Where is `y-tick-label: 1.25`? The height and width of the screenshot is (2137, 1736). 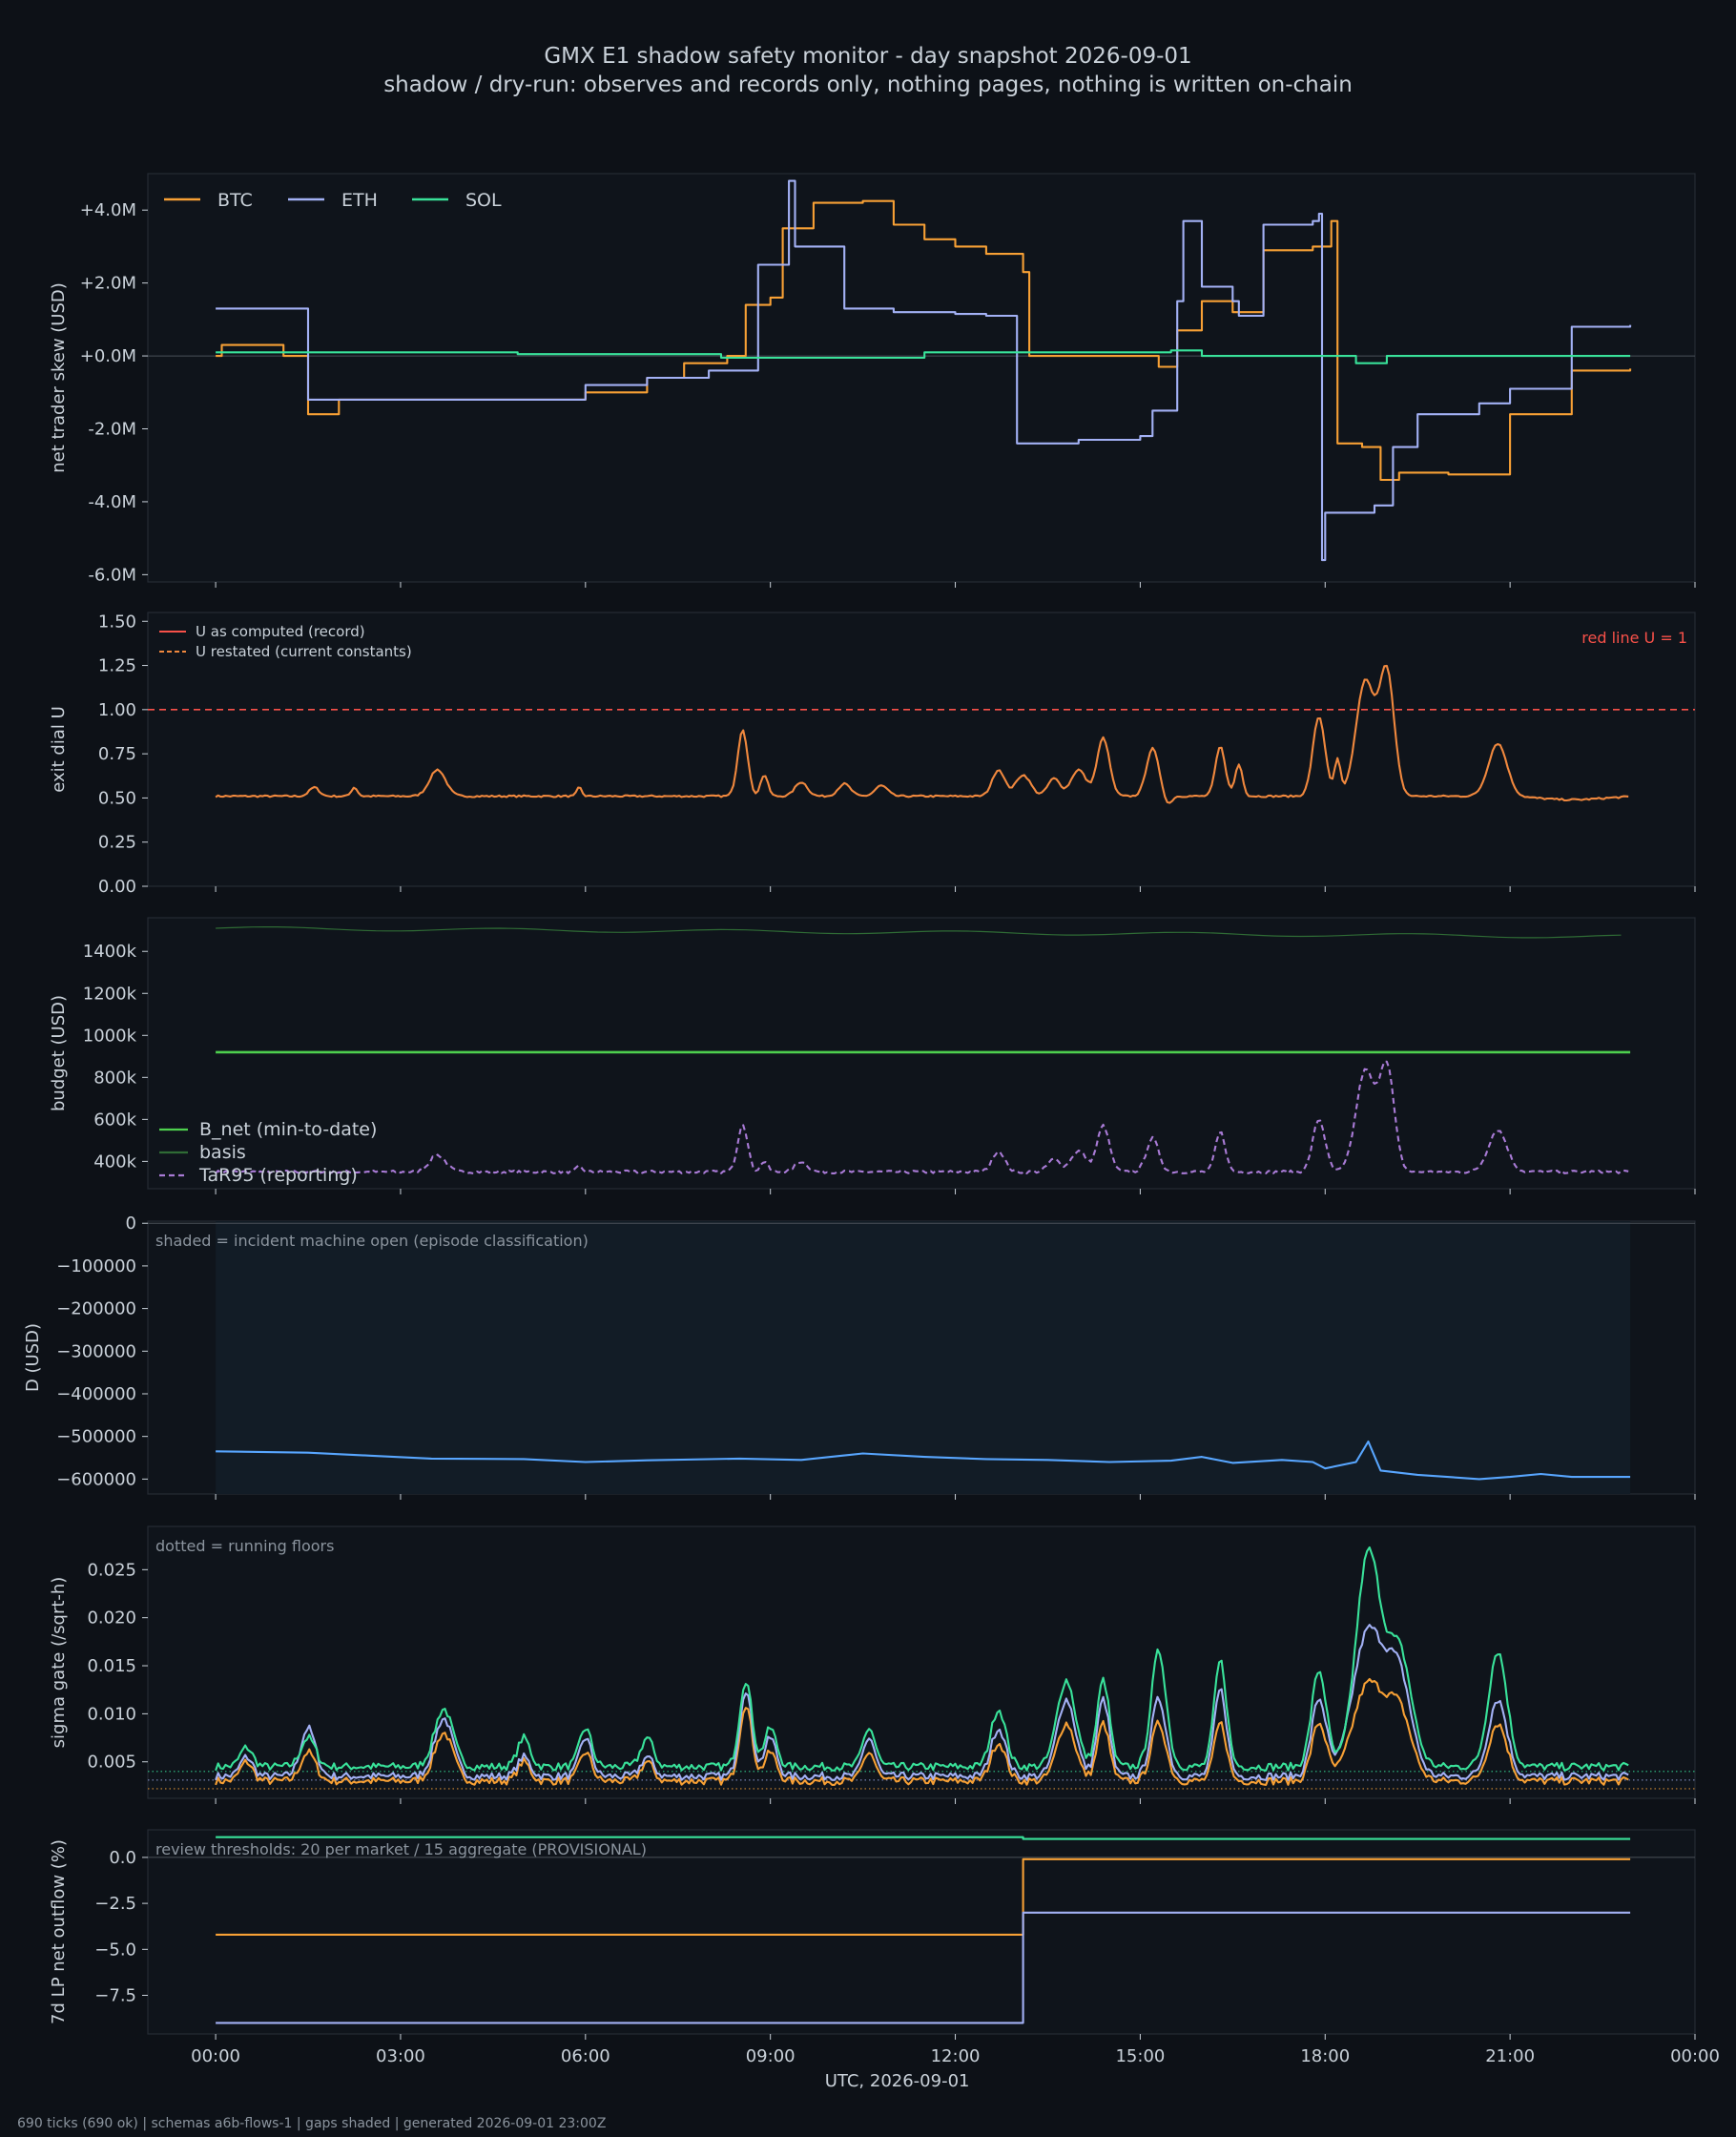 y-tick-label: 1.25 is located at coordinates (117, 666).